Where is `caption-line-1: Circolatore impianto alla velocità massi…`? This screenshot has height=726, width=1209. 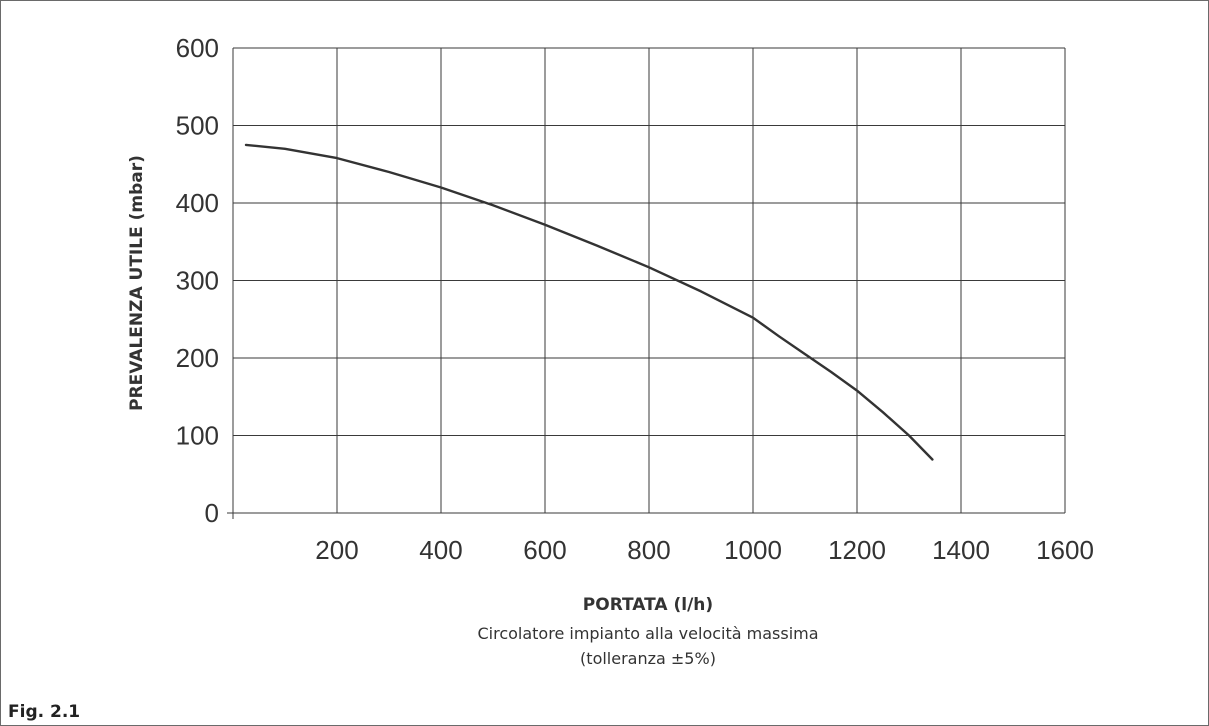 caption-line-1: Circolatore impianto alla velocità massi… is located at coordinates (647, 633).